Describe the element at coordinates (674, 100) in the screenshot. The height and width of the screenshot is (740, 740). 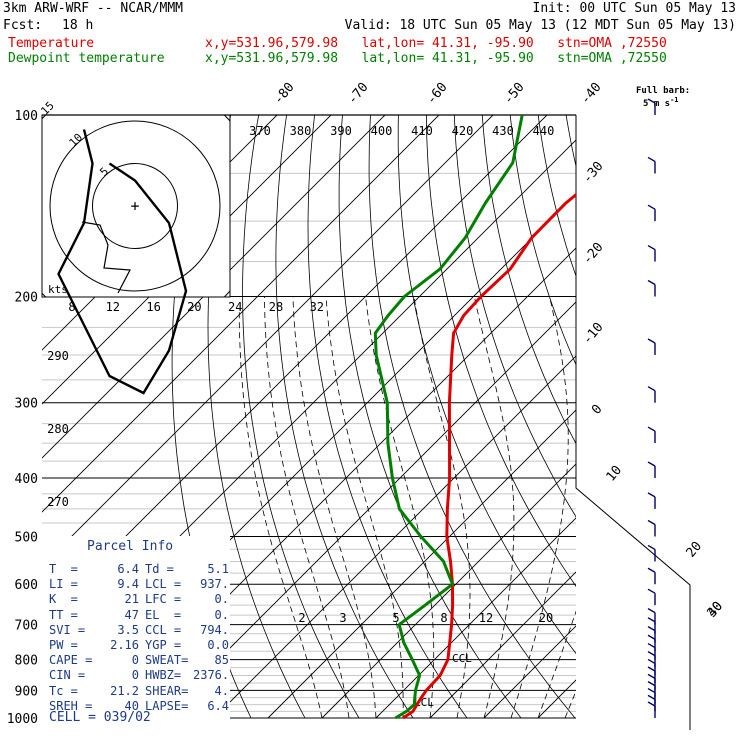
I see `barb-key-exponent: -1` at that location.